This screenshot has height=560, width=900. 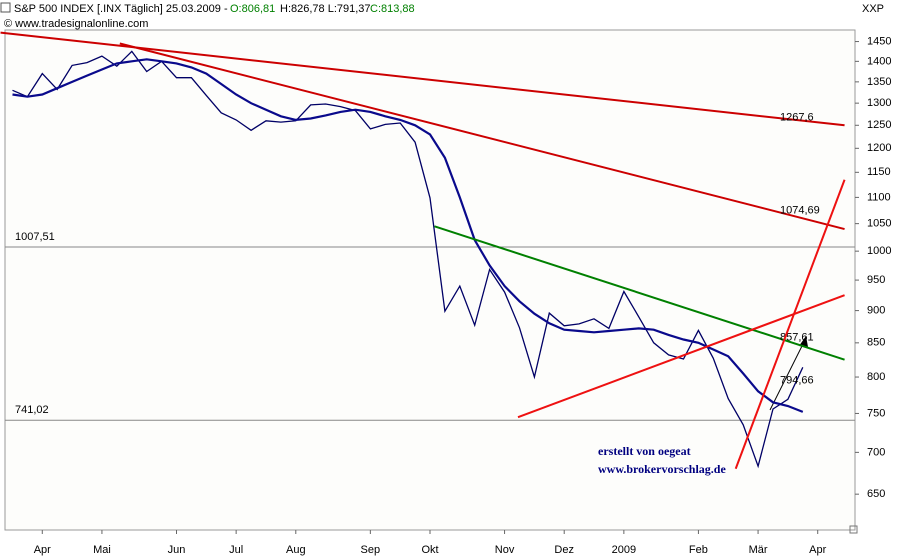 What do you see at coordinates (371, 550) in the screenshot?
I see `x-tick-label: Sep` at bounding box center [371, 550].